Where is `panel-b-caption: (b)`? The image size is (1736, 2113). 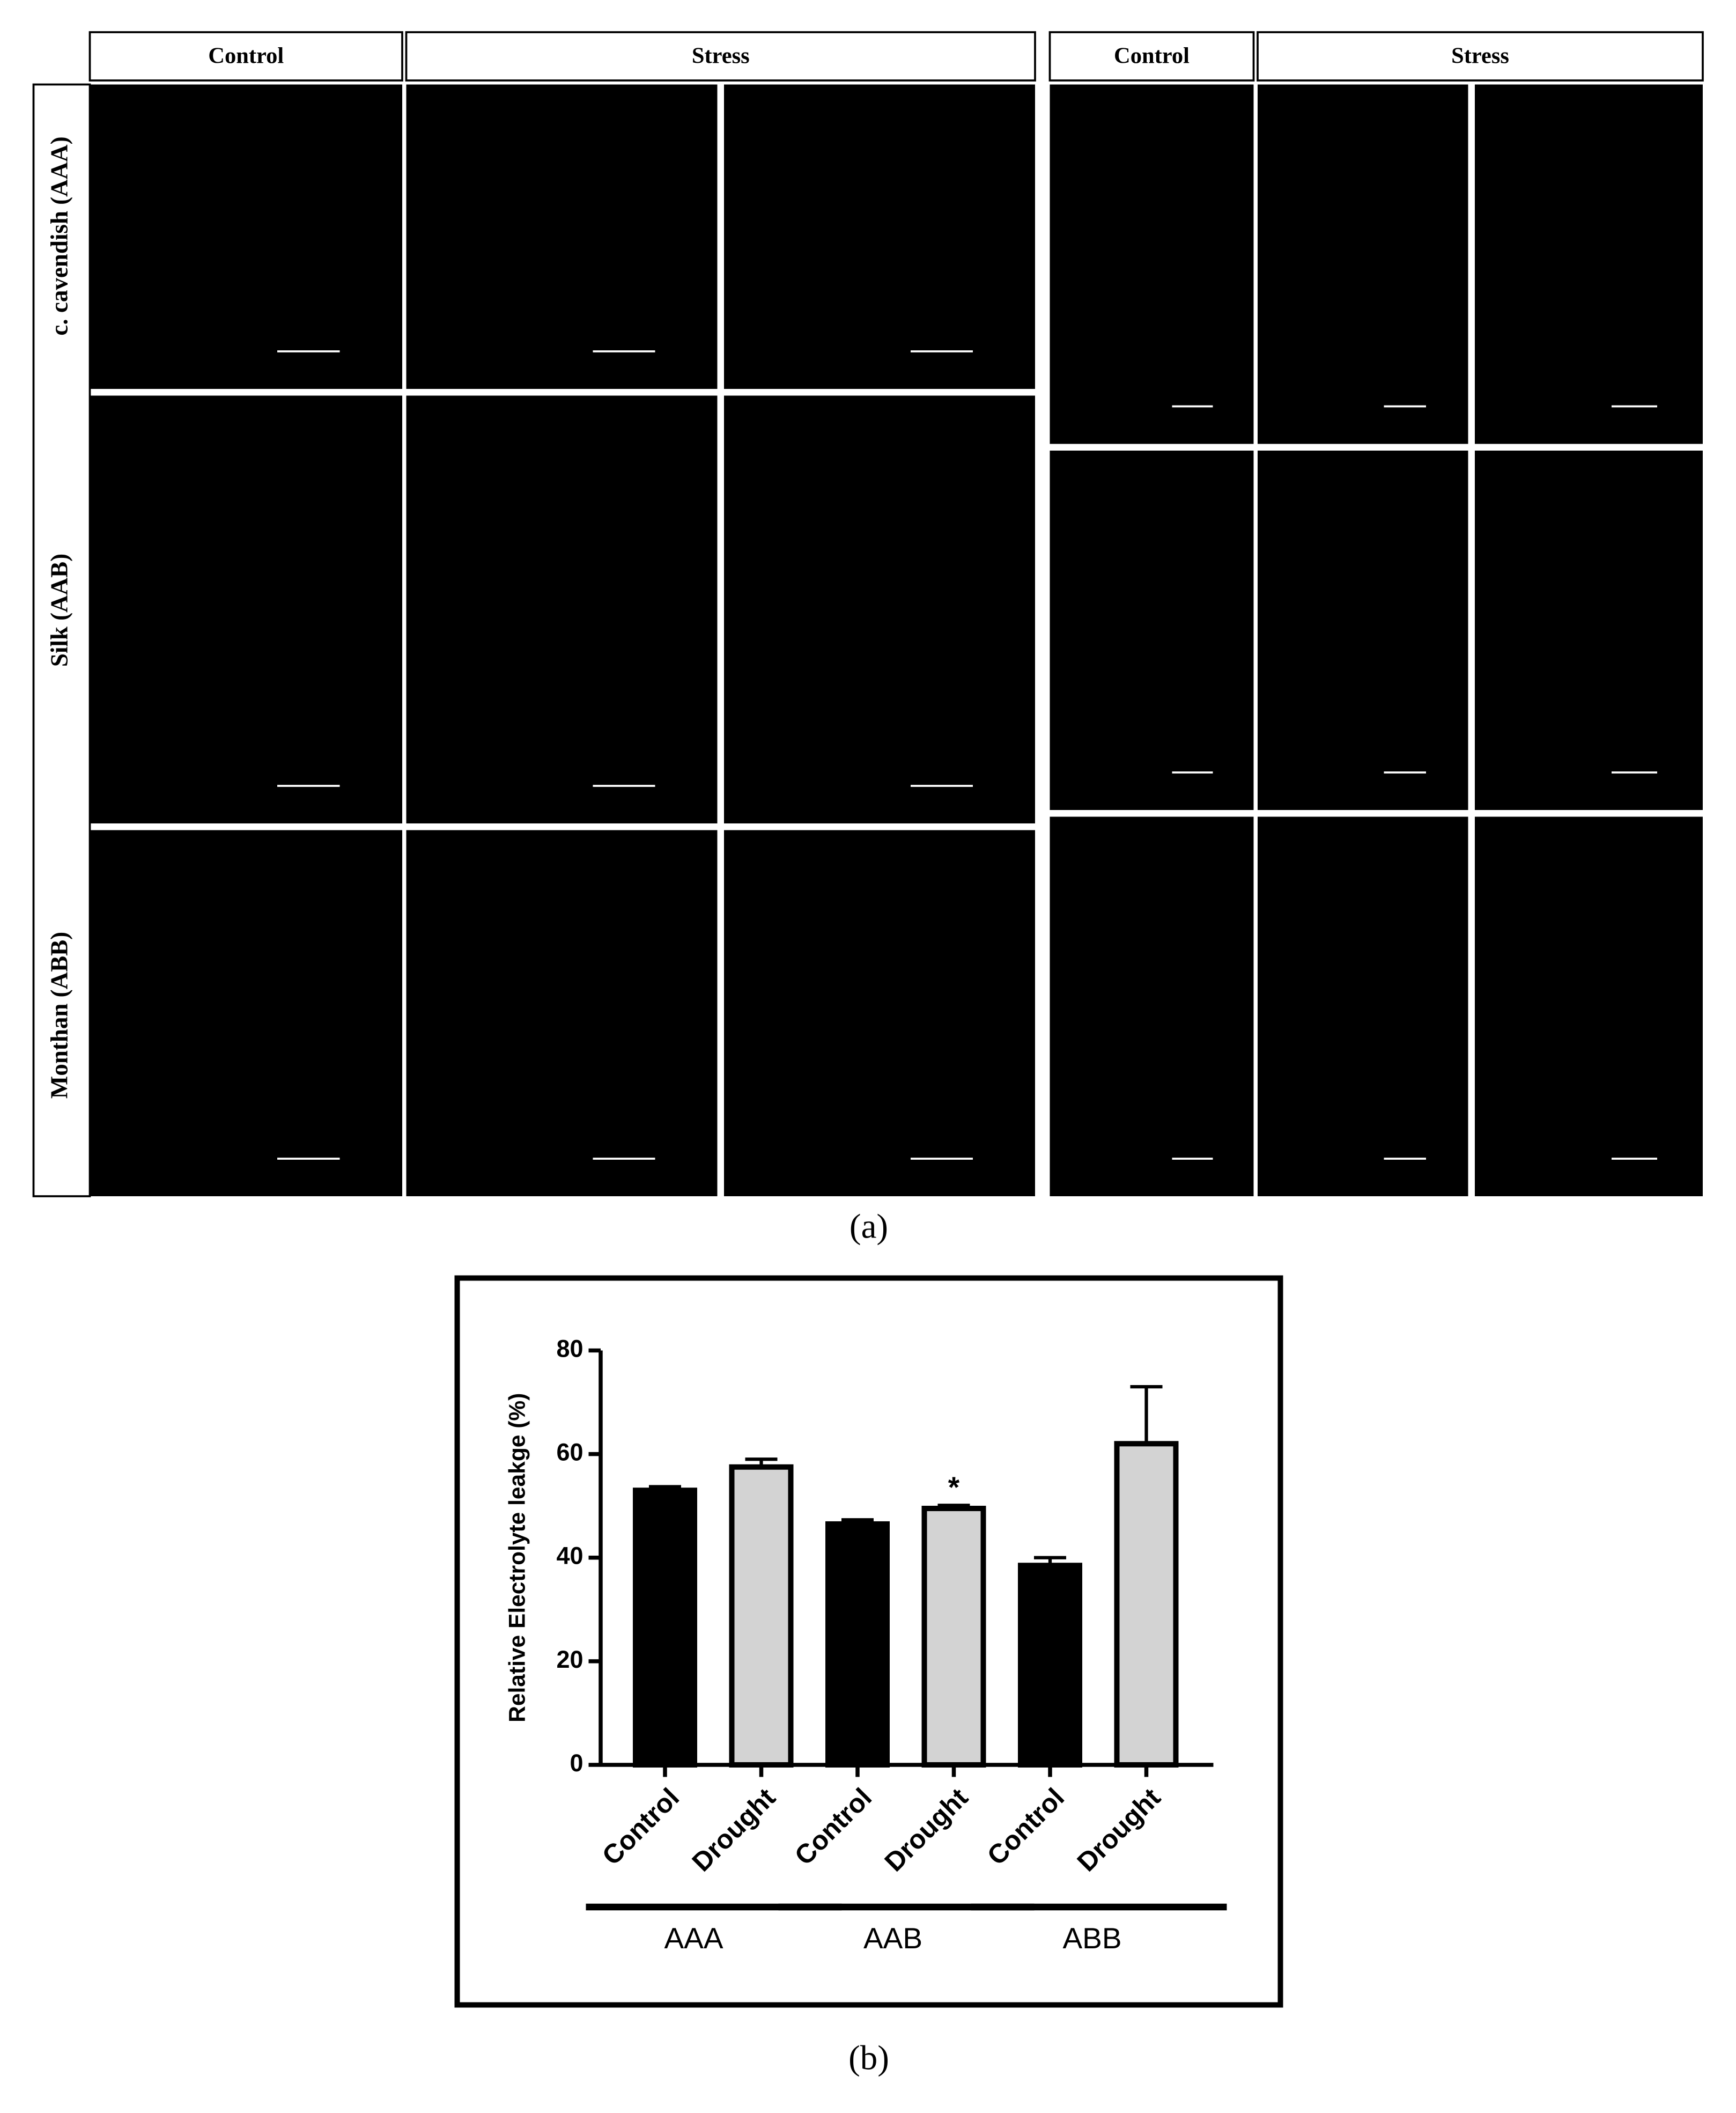 panel-b-caption: (b) is located at coordinates (869, 2057).